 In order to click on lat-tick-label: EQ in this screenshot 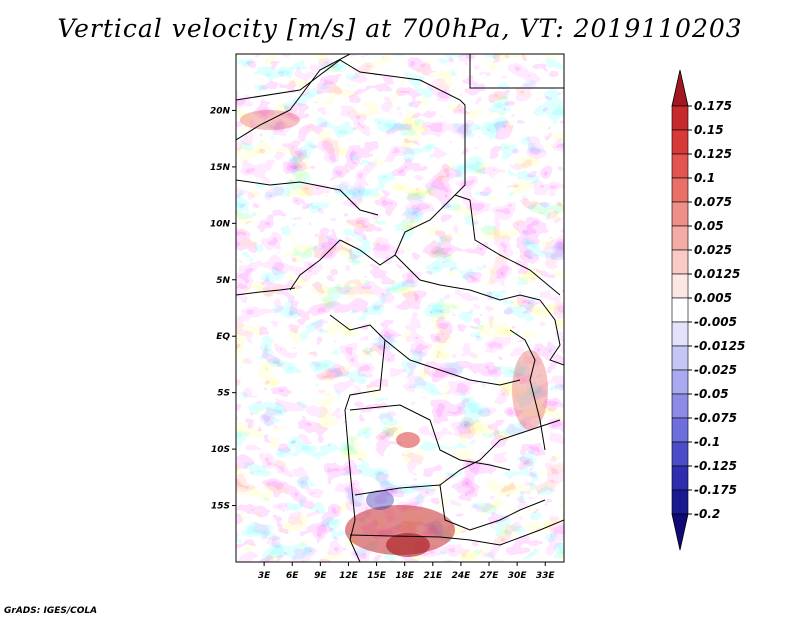, I will do `click(223, 337)`.